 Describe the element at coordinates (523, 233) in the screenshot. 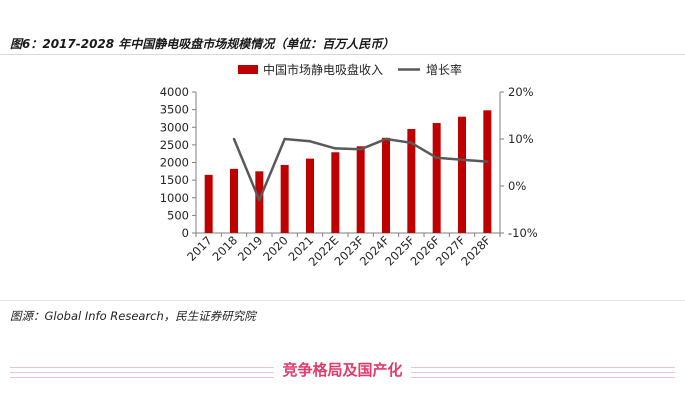

I see `right-tick-label: -10%` at that location.